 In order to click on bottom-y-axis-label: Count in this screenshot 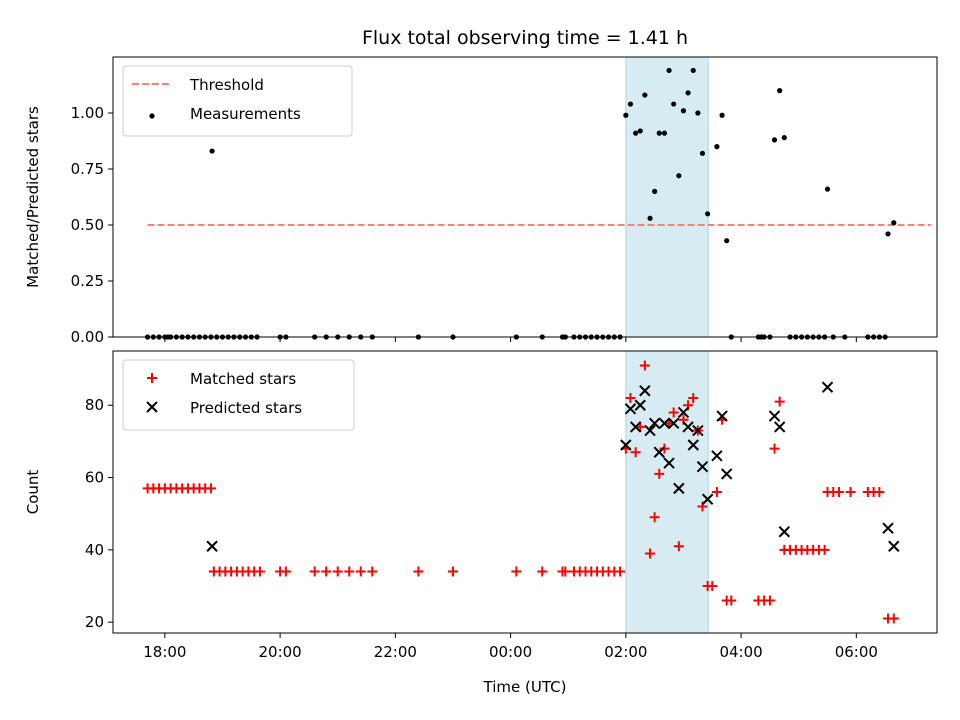, I will do `click(33, 492)`.